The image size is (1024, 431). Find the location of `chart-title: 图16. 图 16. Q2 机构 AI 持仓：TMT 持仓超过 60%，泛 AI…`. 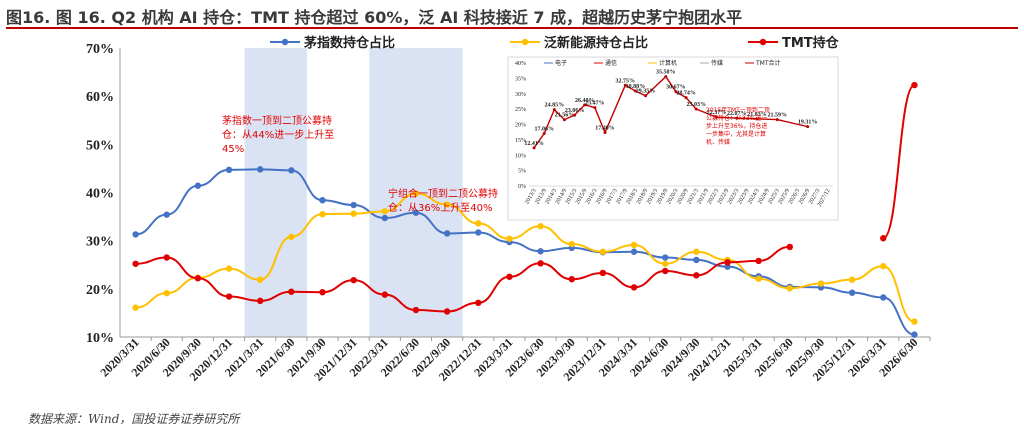

chart-title: 图16. 图 16. Q2 机构 AI 持仓：TMT 持仓超过 60%，泛 AI… is located at coordinates (374, 17).